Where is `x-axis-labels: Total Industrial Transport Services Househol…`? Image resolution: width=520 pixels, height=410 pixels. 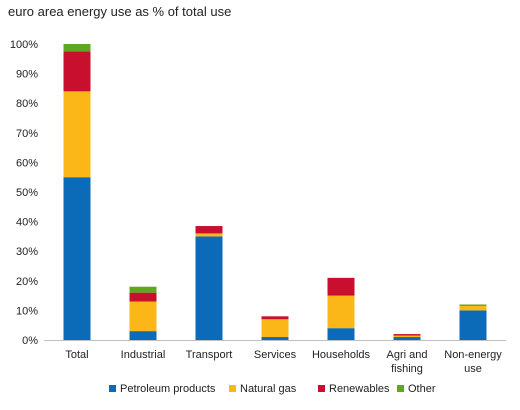
x-axis-labels: Total Industrial Transport Services Househol… is located at coordinates (283, 362).